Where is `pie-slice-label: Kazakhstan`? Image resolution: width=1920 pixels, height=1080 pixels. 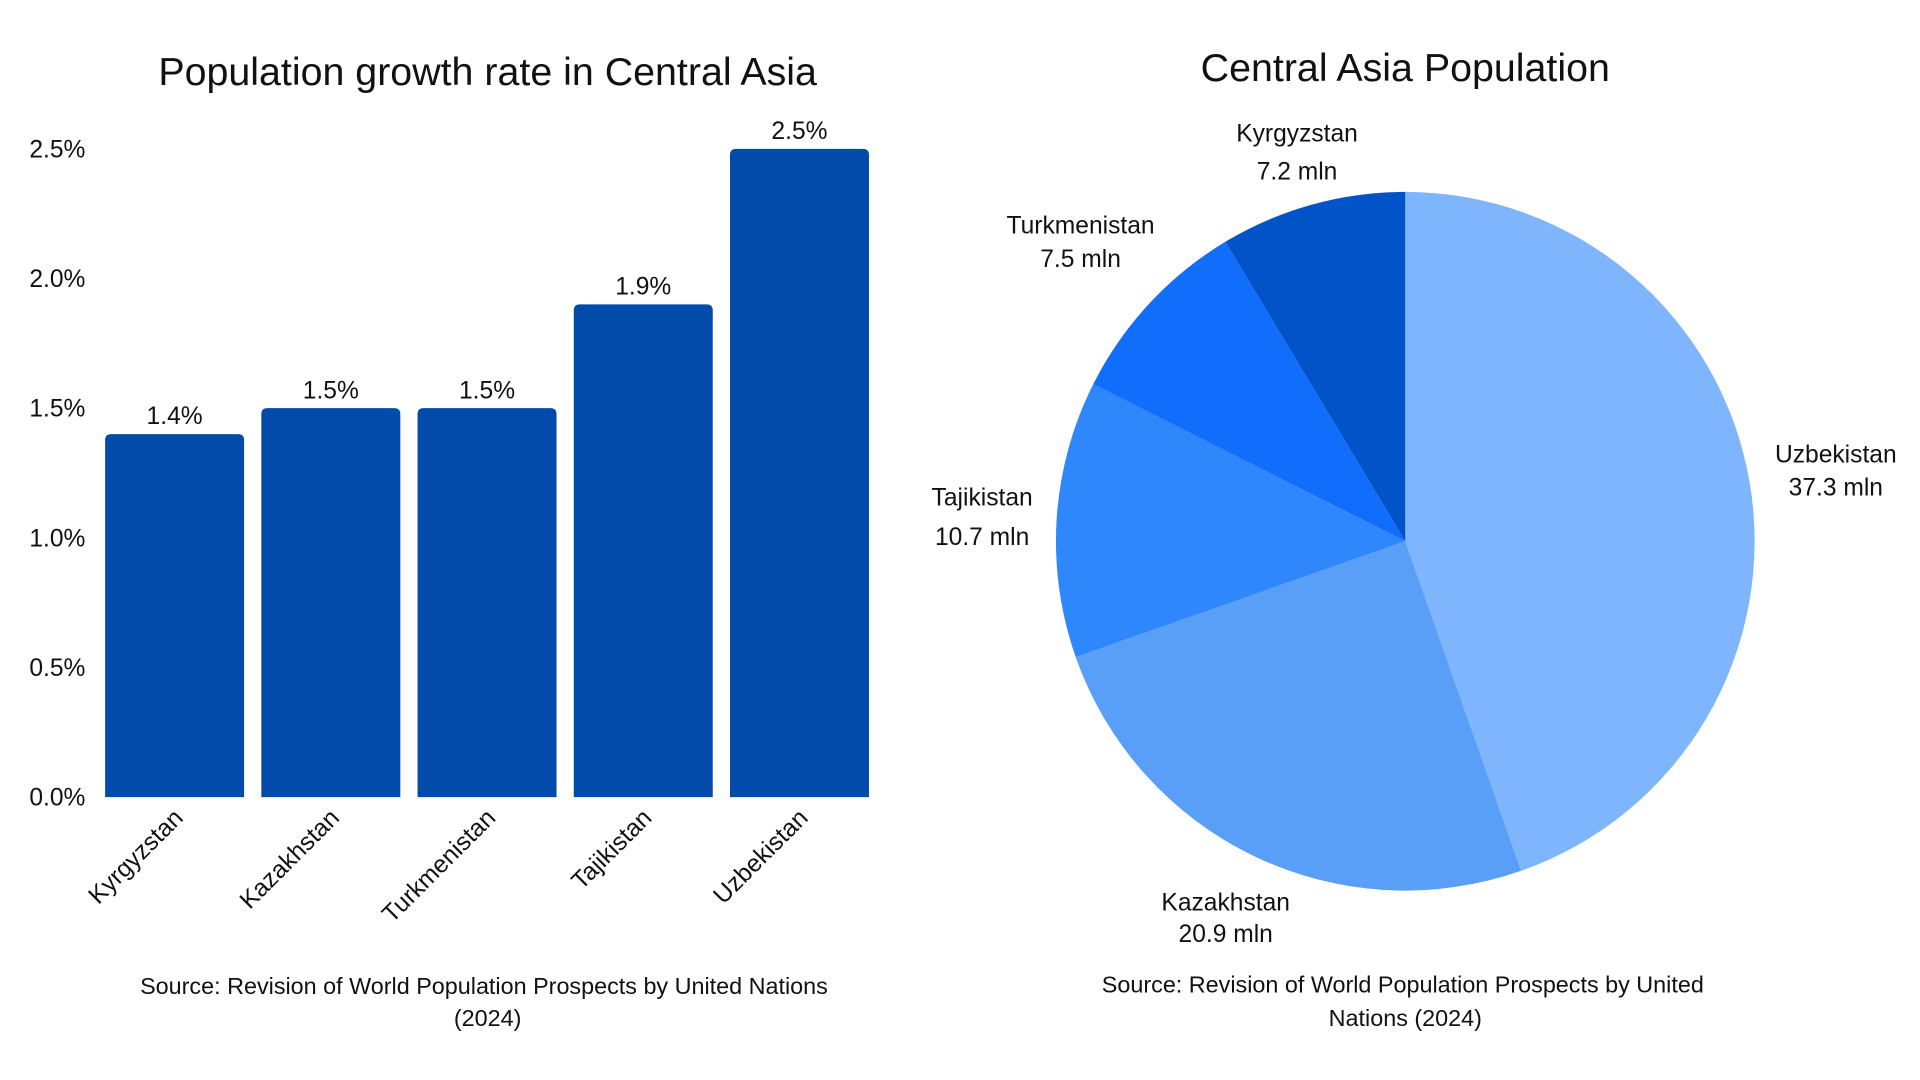
pie-slice-label: Kazakhstan is located at coordinates (1225, 902).